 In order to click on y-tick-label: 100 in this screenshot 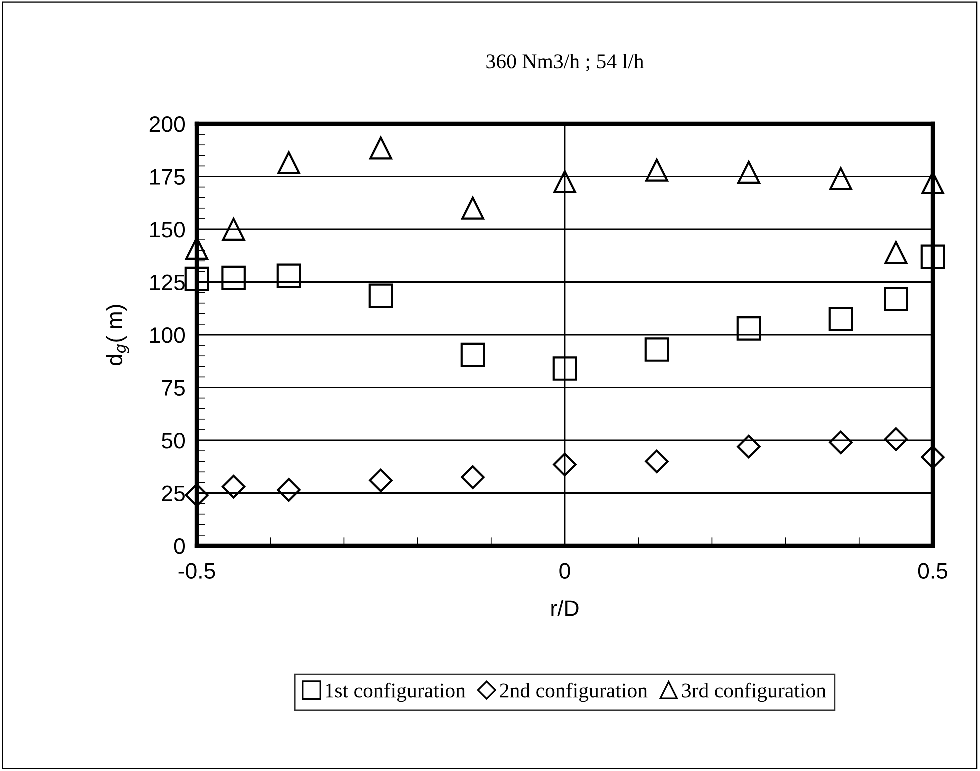, I will do `click(168, 336)`.